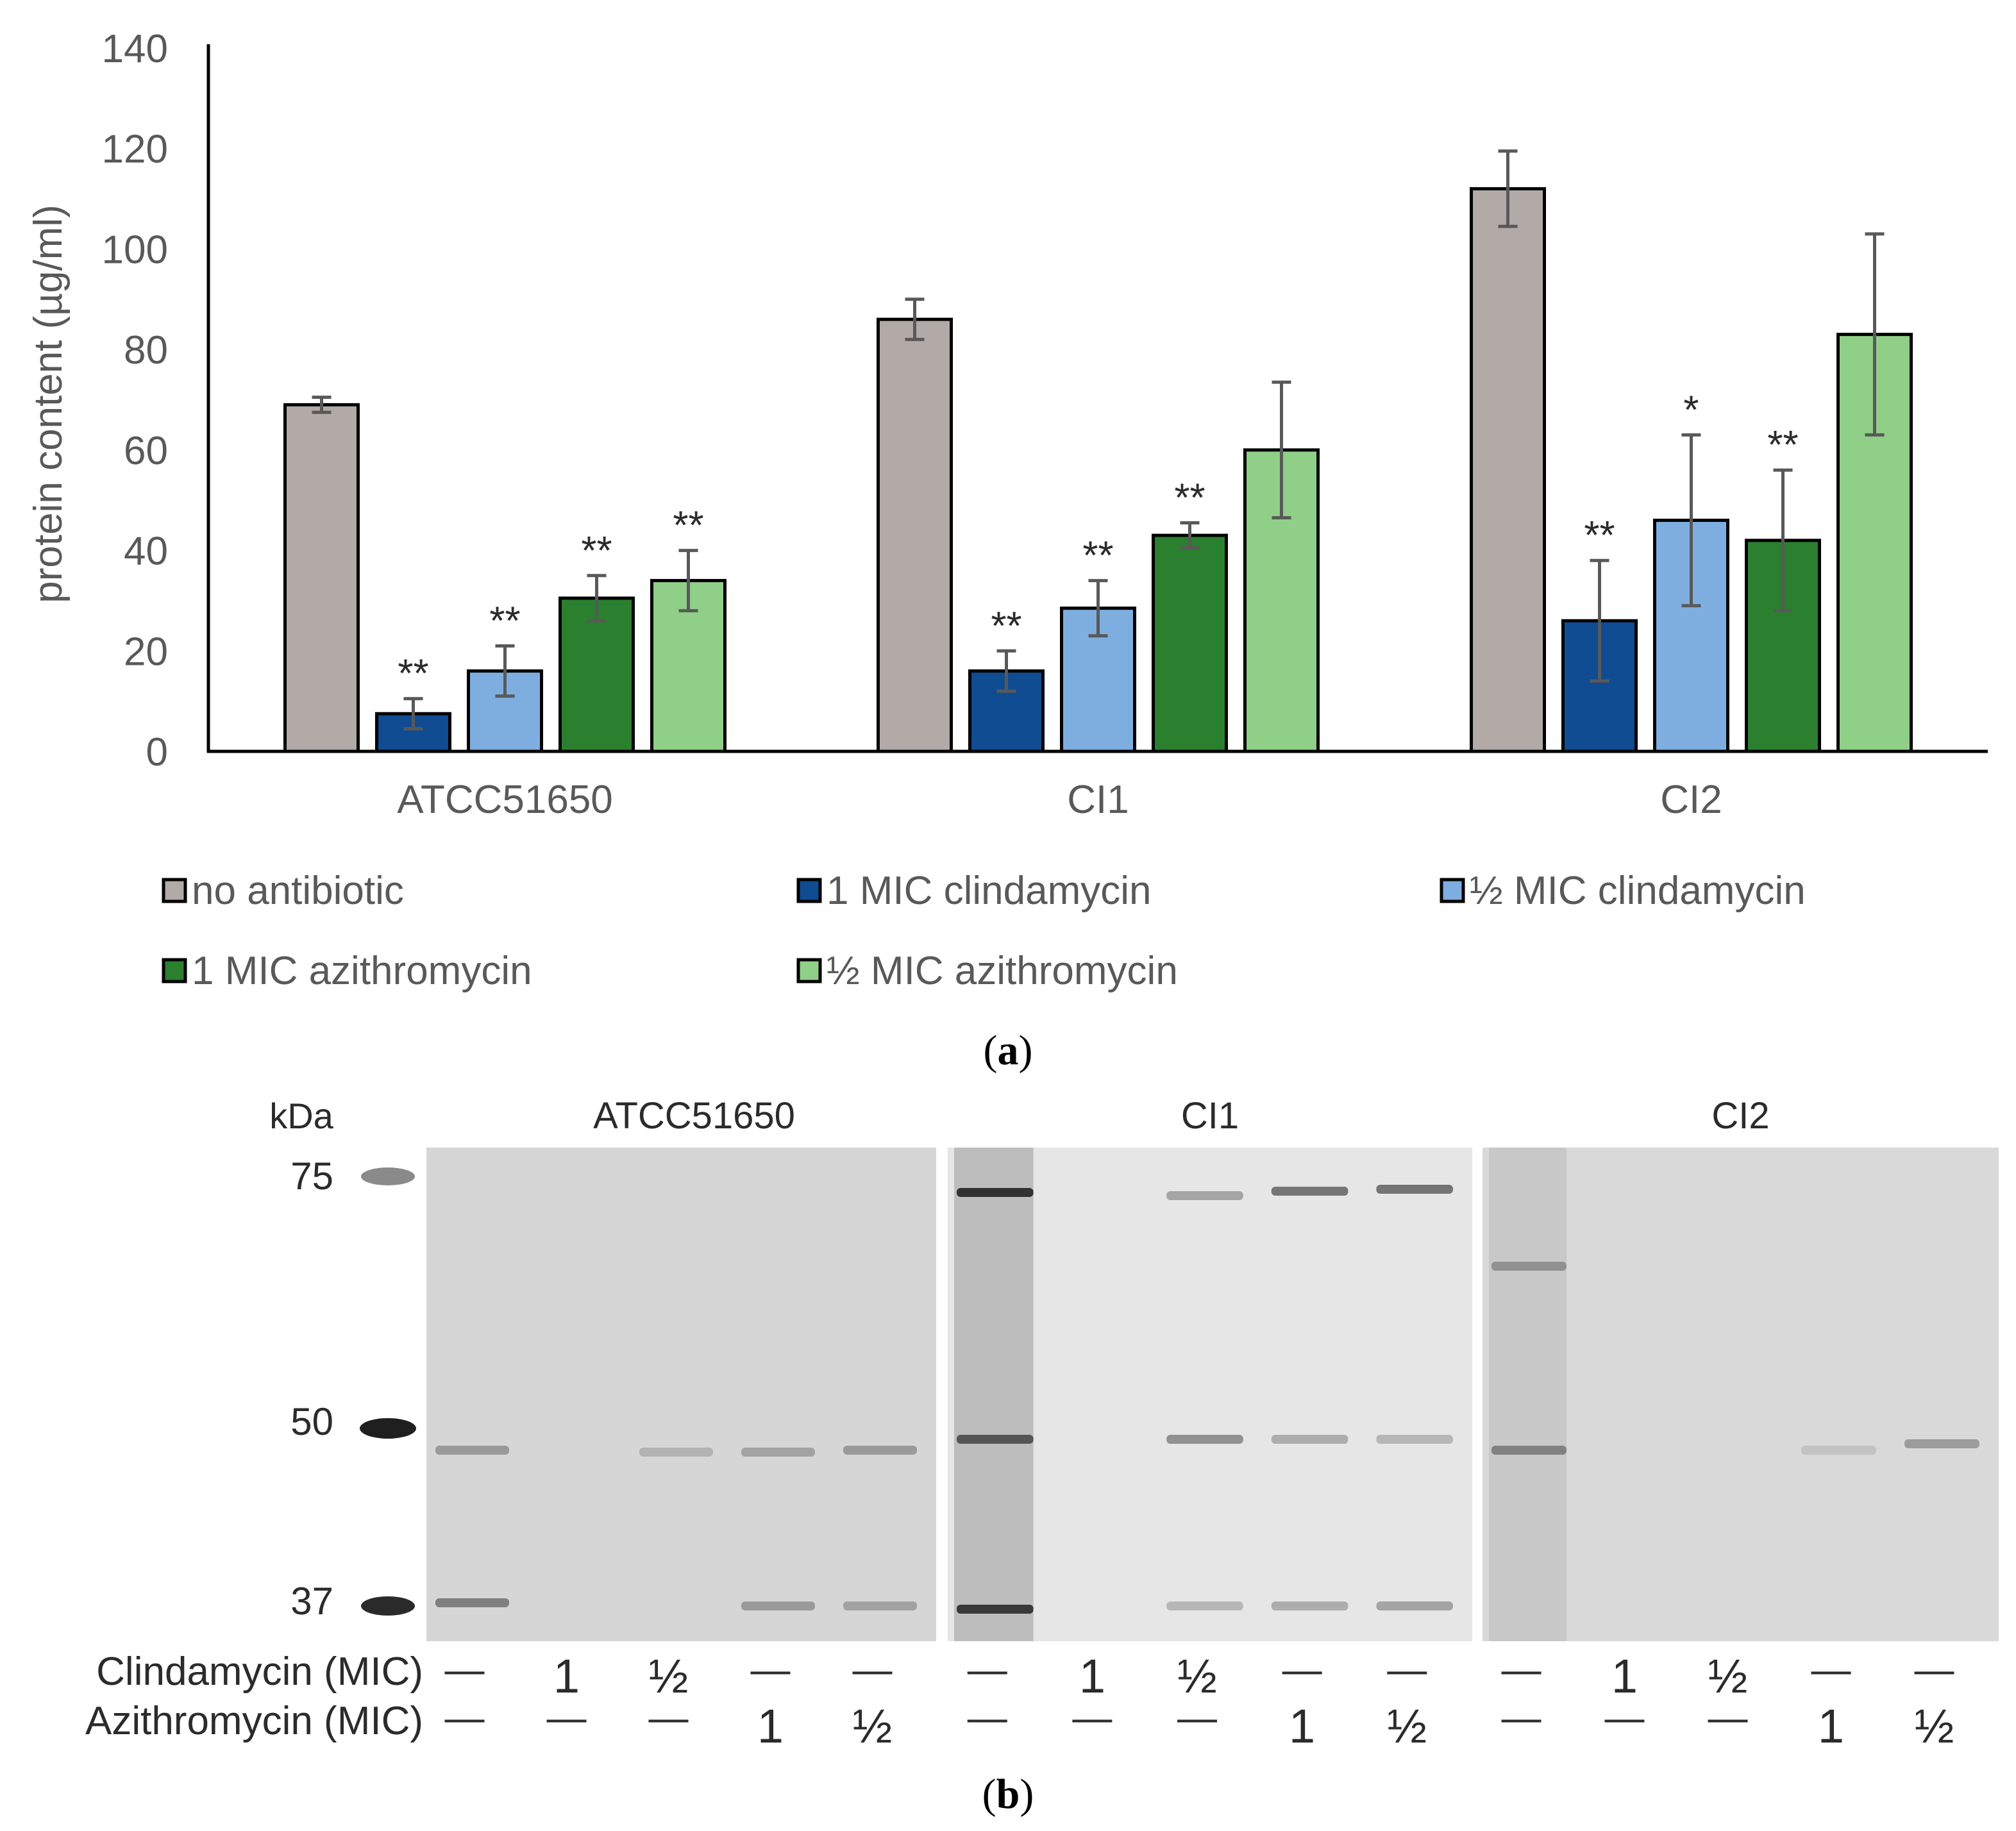 This screenshot has height=1831, width=2016. What do you see at coordinates (157, 752) in the screenshot?
I see `y-tick-label: 0` at bounding box center [157, 752].